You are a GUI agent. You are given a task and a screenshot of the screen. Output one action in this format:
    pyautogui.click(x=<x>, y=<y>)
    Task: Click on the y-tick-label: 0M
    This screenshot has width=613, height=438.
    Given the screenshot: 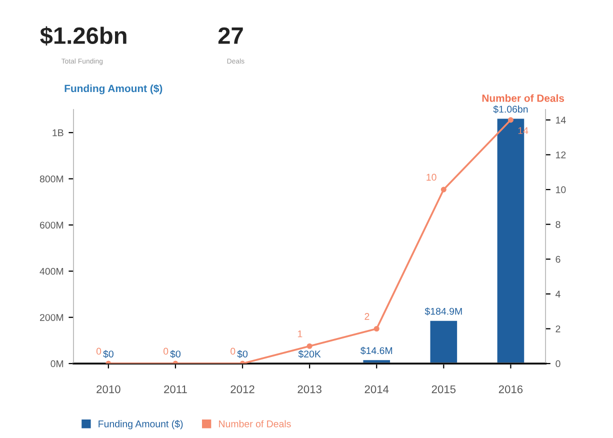 What is the action you would take?
    pyautogui.click(x=57, y=364)
    